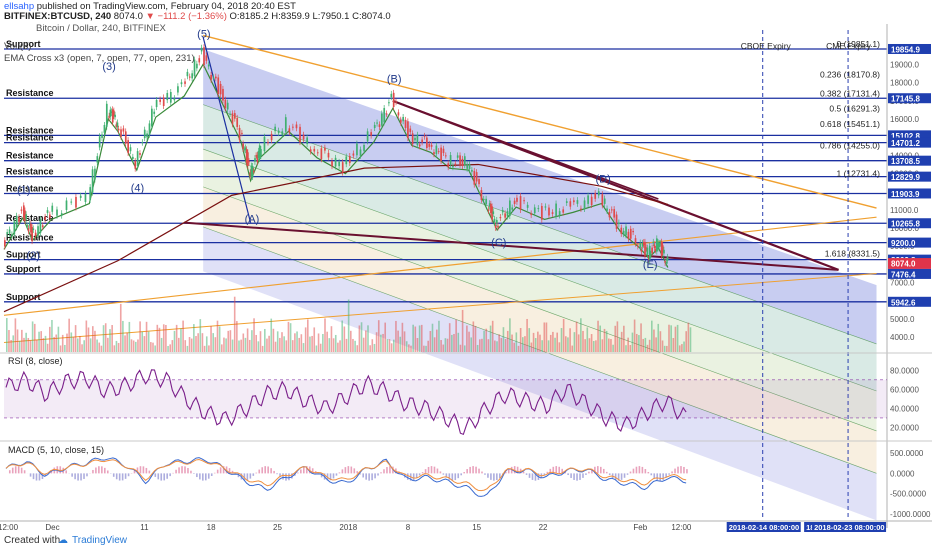  I want to click on price-tick: 5000.0, so click(902, 319).